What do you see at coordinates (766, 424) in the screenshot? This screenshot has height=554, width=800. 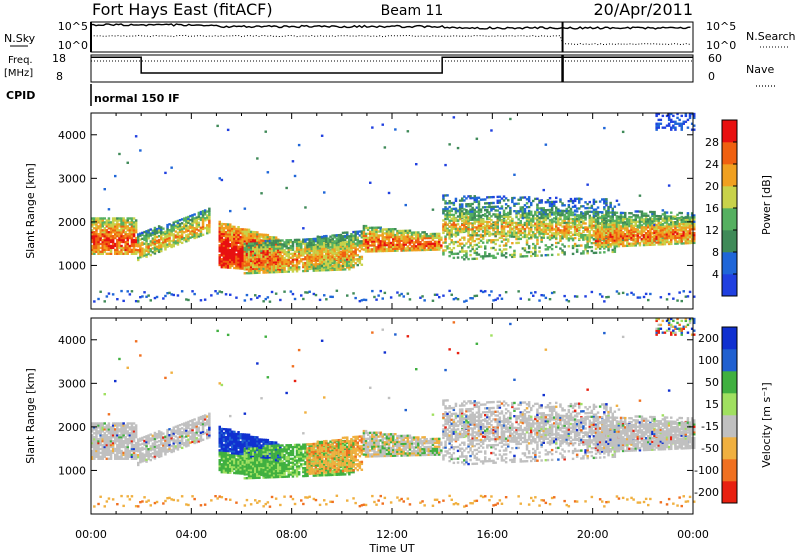 I see `velocity-colorbar-label: Velocity [m s⁻¹]` at bounding box center [766, 424].